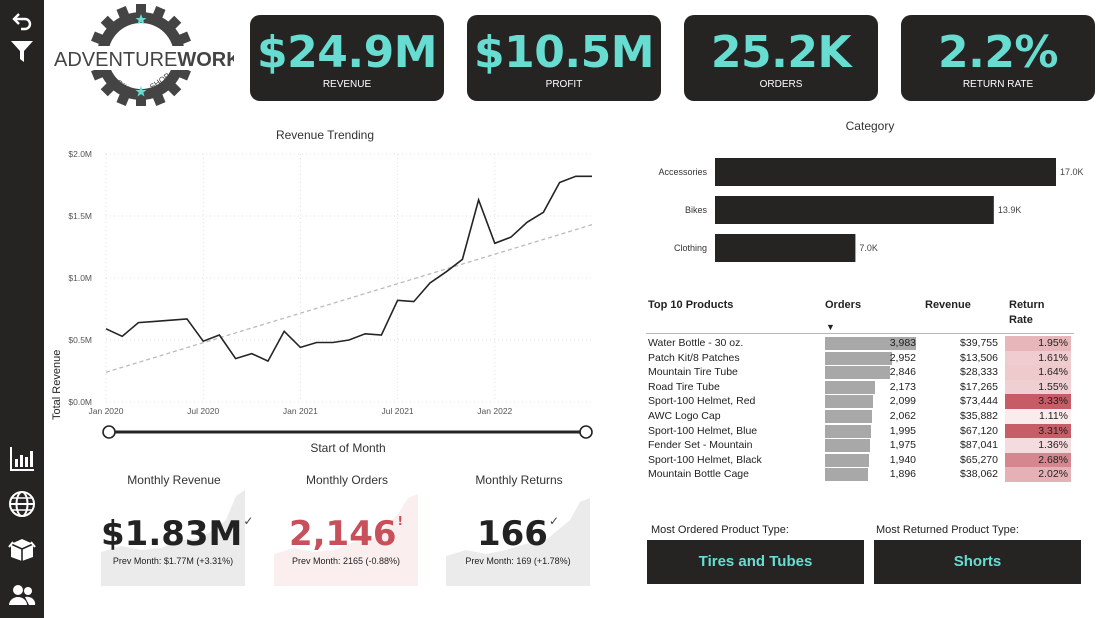  What do you see at coordinates (684, 416) in the screenshot?
I see `product-name: AWC Logo Cap` at bounding box center [684, 416].